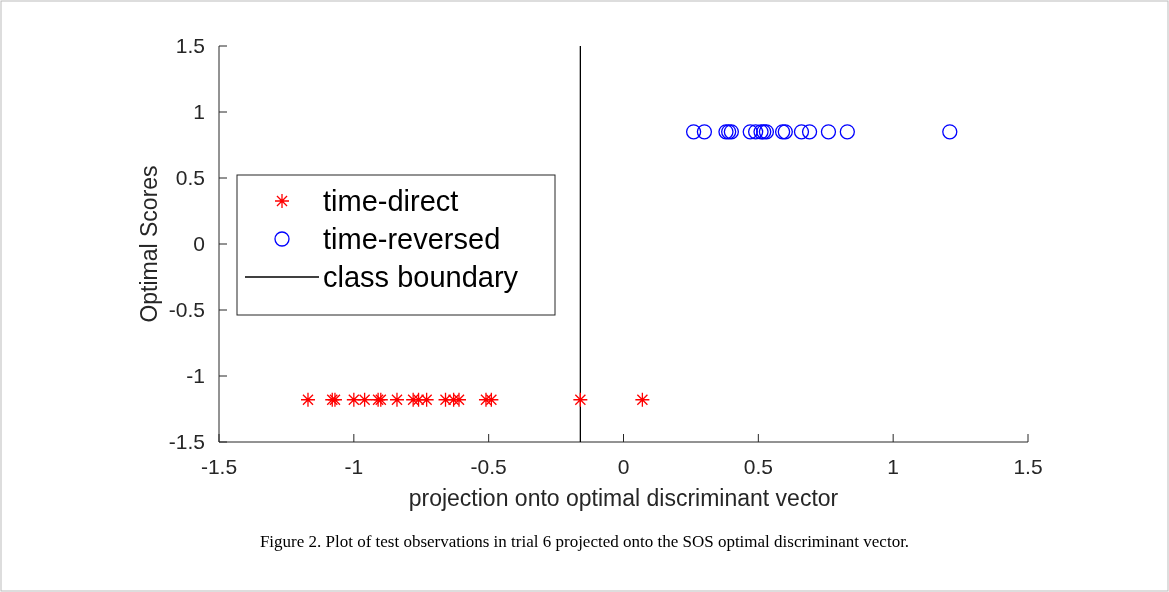  What do you see at coordinates (199, 243) in the screenshot?
I see `y-tick-label: 0` at bounding box center [199, 243].